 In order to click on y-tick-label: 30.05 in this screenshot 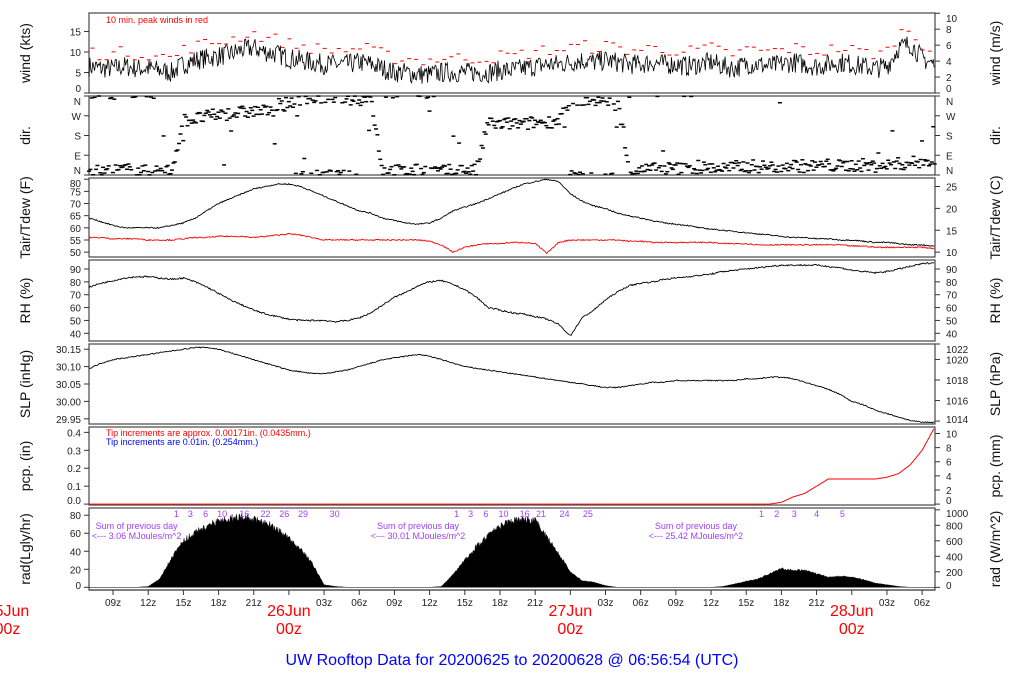, I will do `click(68, 385)`.